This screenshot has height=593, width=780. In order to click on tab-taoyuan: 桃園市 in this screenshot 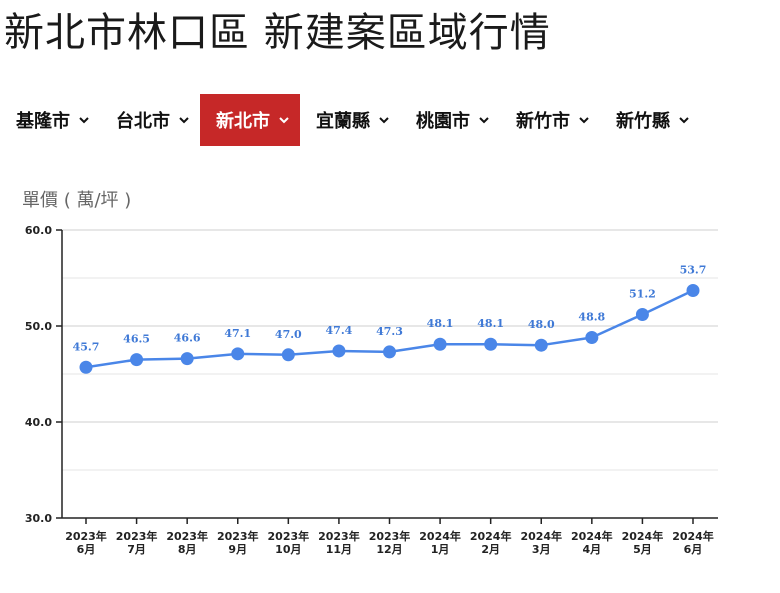, I will do `click(450, 120)`.